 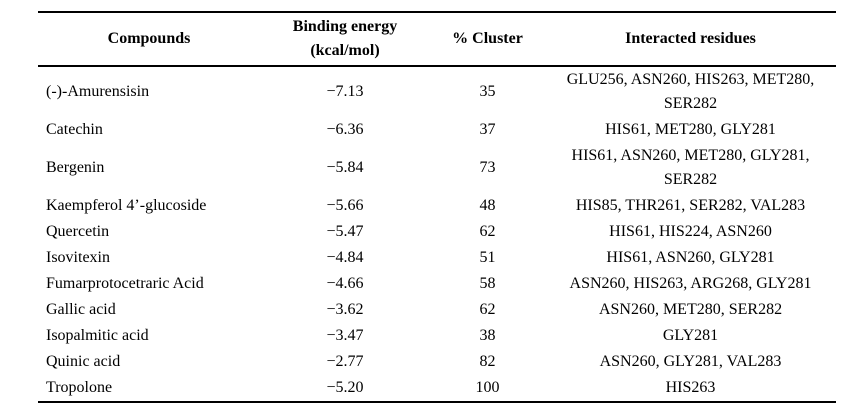 I want to click on compound-cell: (-)-Amurensisin, so click(x=98, y=91).